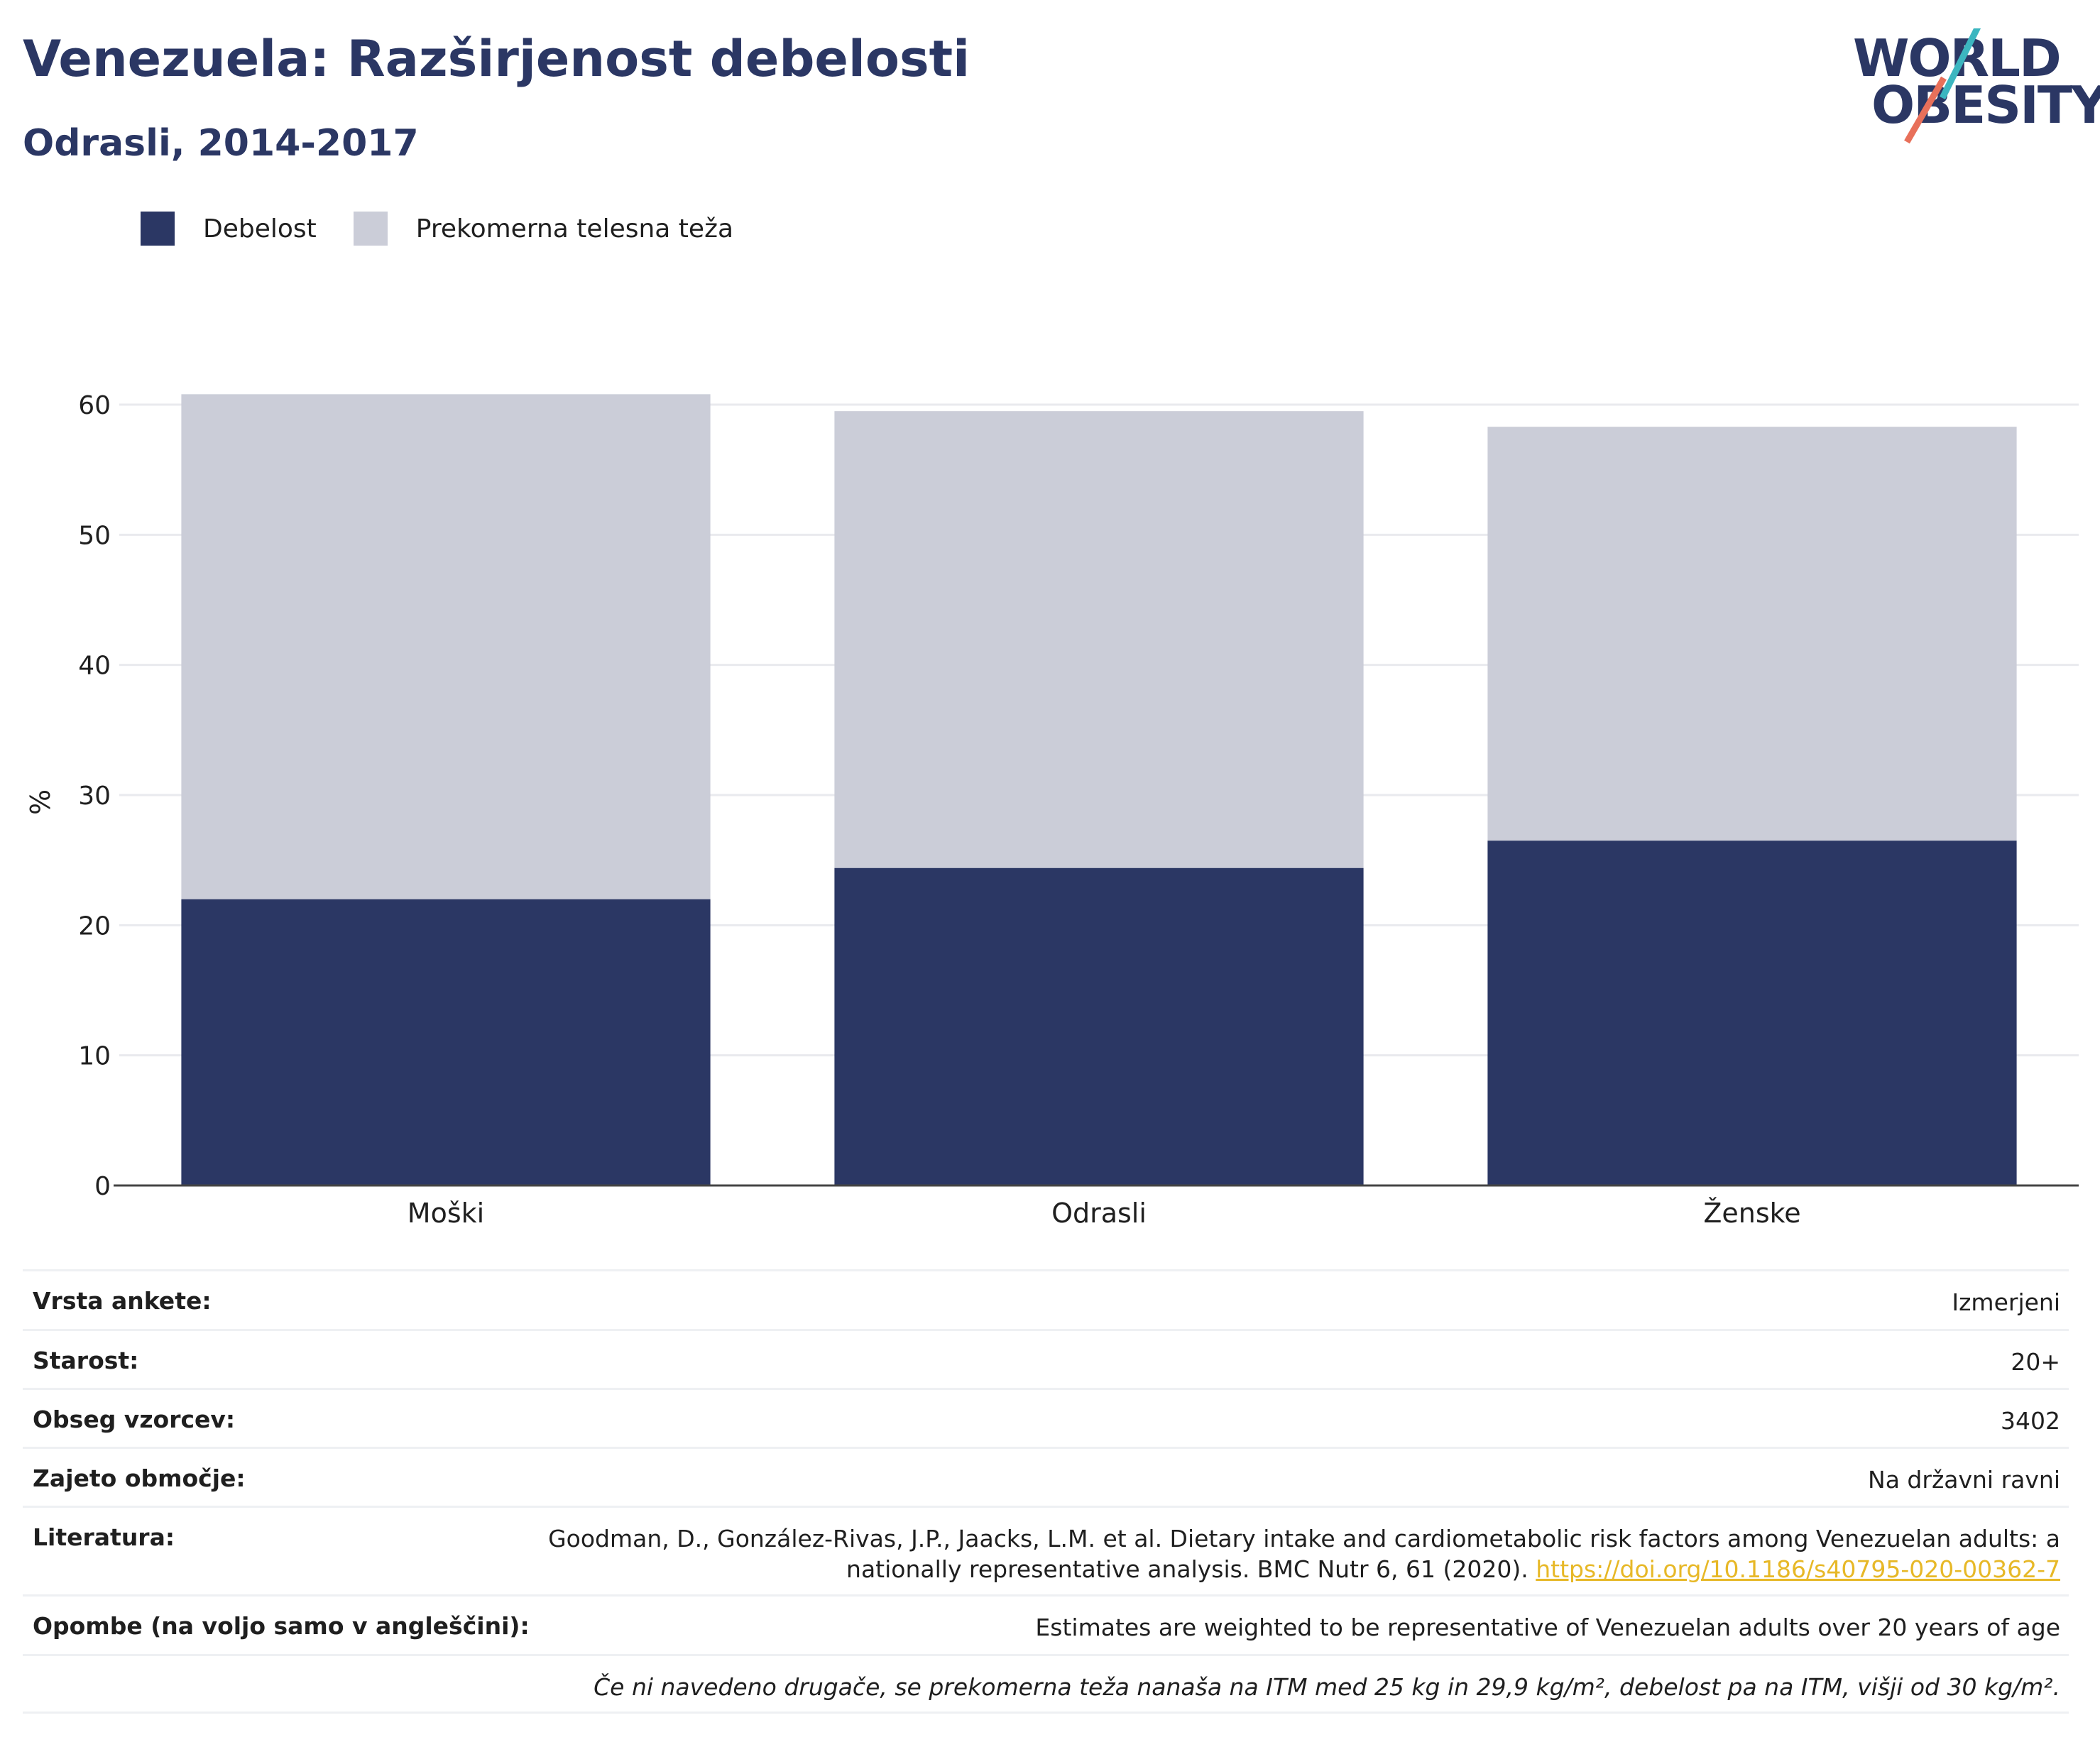 The width and height of the screenshot is (2100, 1747). What do you see at coordinates (134, 1419) in the screenshot?
I see `meta-key-sample: Obseg vzorcev:` at bounding box center [134, 1419].